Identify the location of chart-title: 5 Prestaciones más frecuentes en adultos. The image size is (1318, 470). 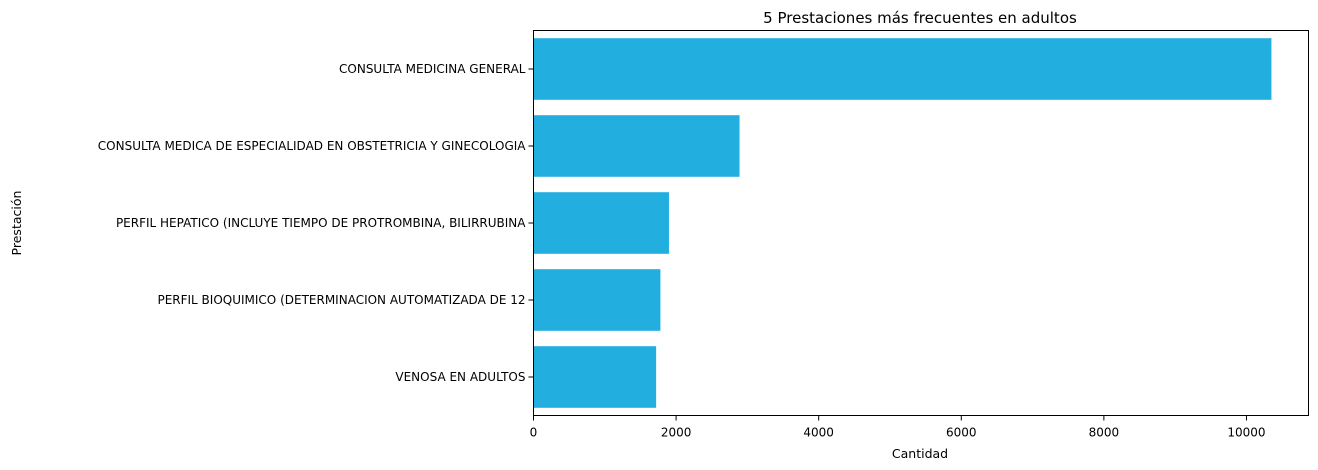
(920, 18).